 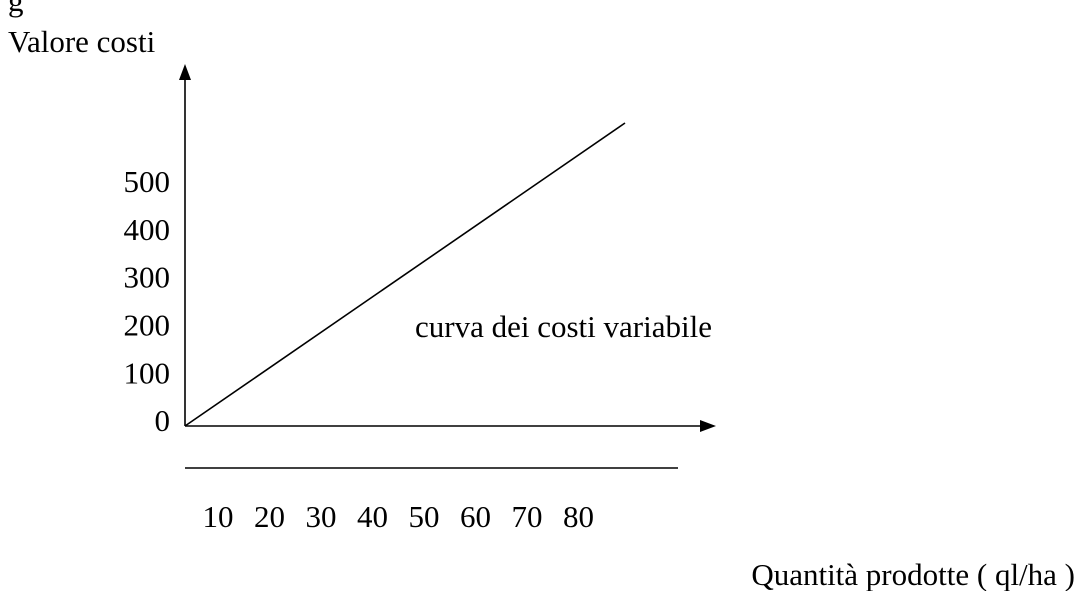 I want to click on y-label: 400, so click(x=147, y=229).